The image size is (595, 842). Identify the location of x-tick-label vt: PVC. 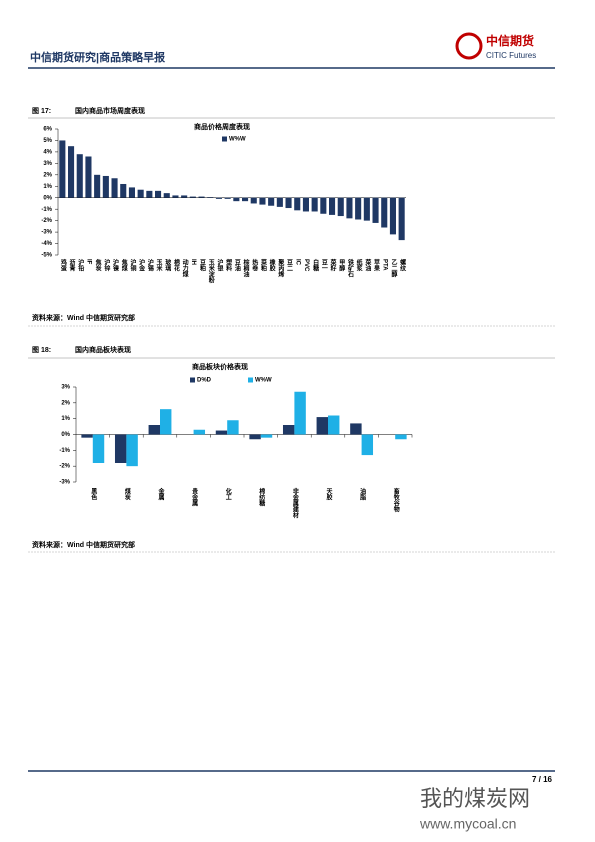
(306, 265).